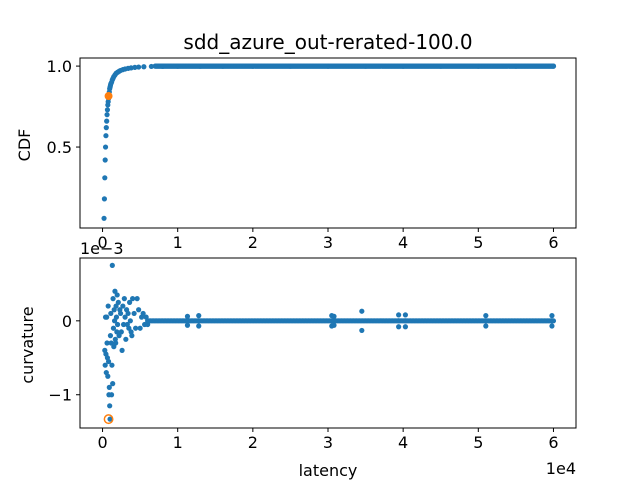 The width and height of the screenshot is (640, 480). What do you see at coordinates (553, 442) in the screenshot?
I see `curvature-x-tick-label: 6` at bounding box center [553, 442].